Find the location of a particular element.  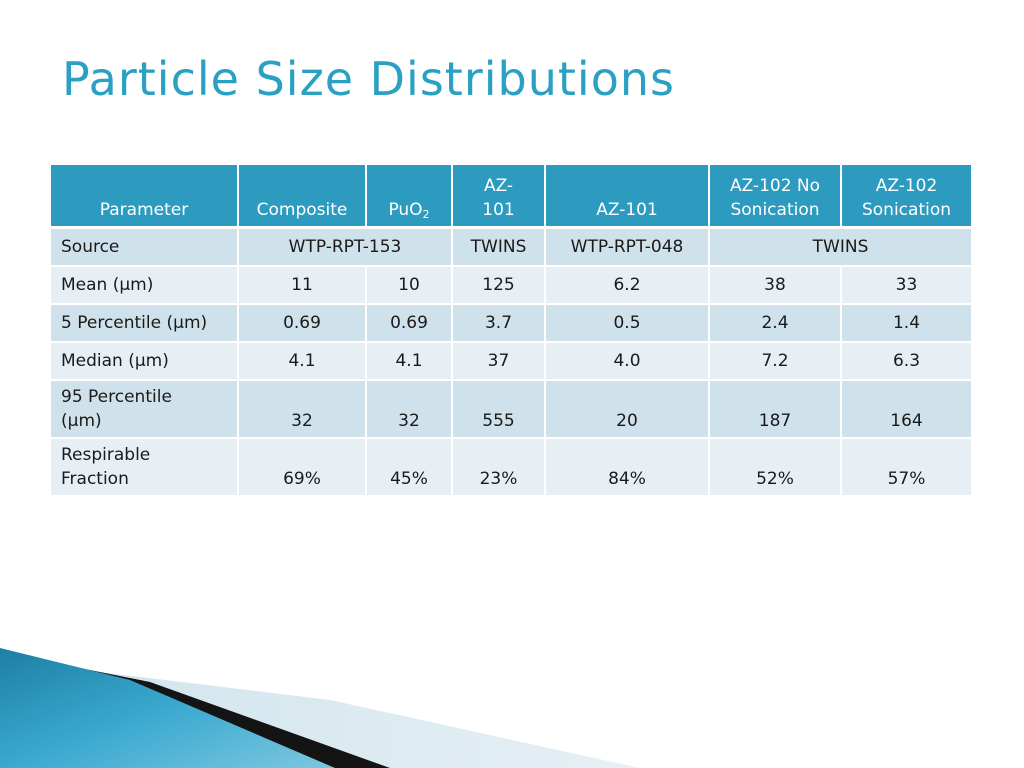

table-cell: 33 is located at coordinates (907, 286).